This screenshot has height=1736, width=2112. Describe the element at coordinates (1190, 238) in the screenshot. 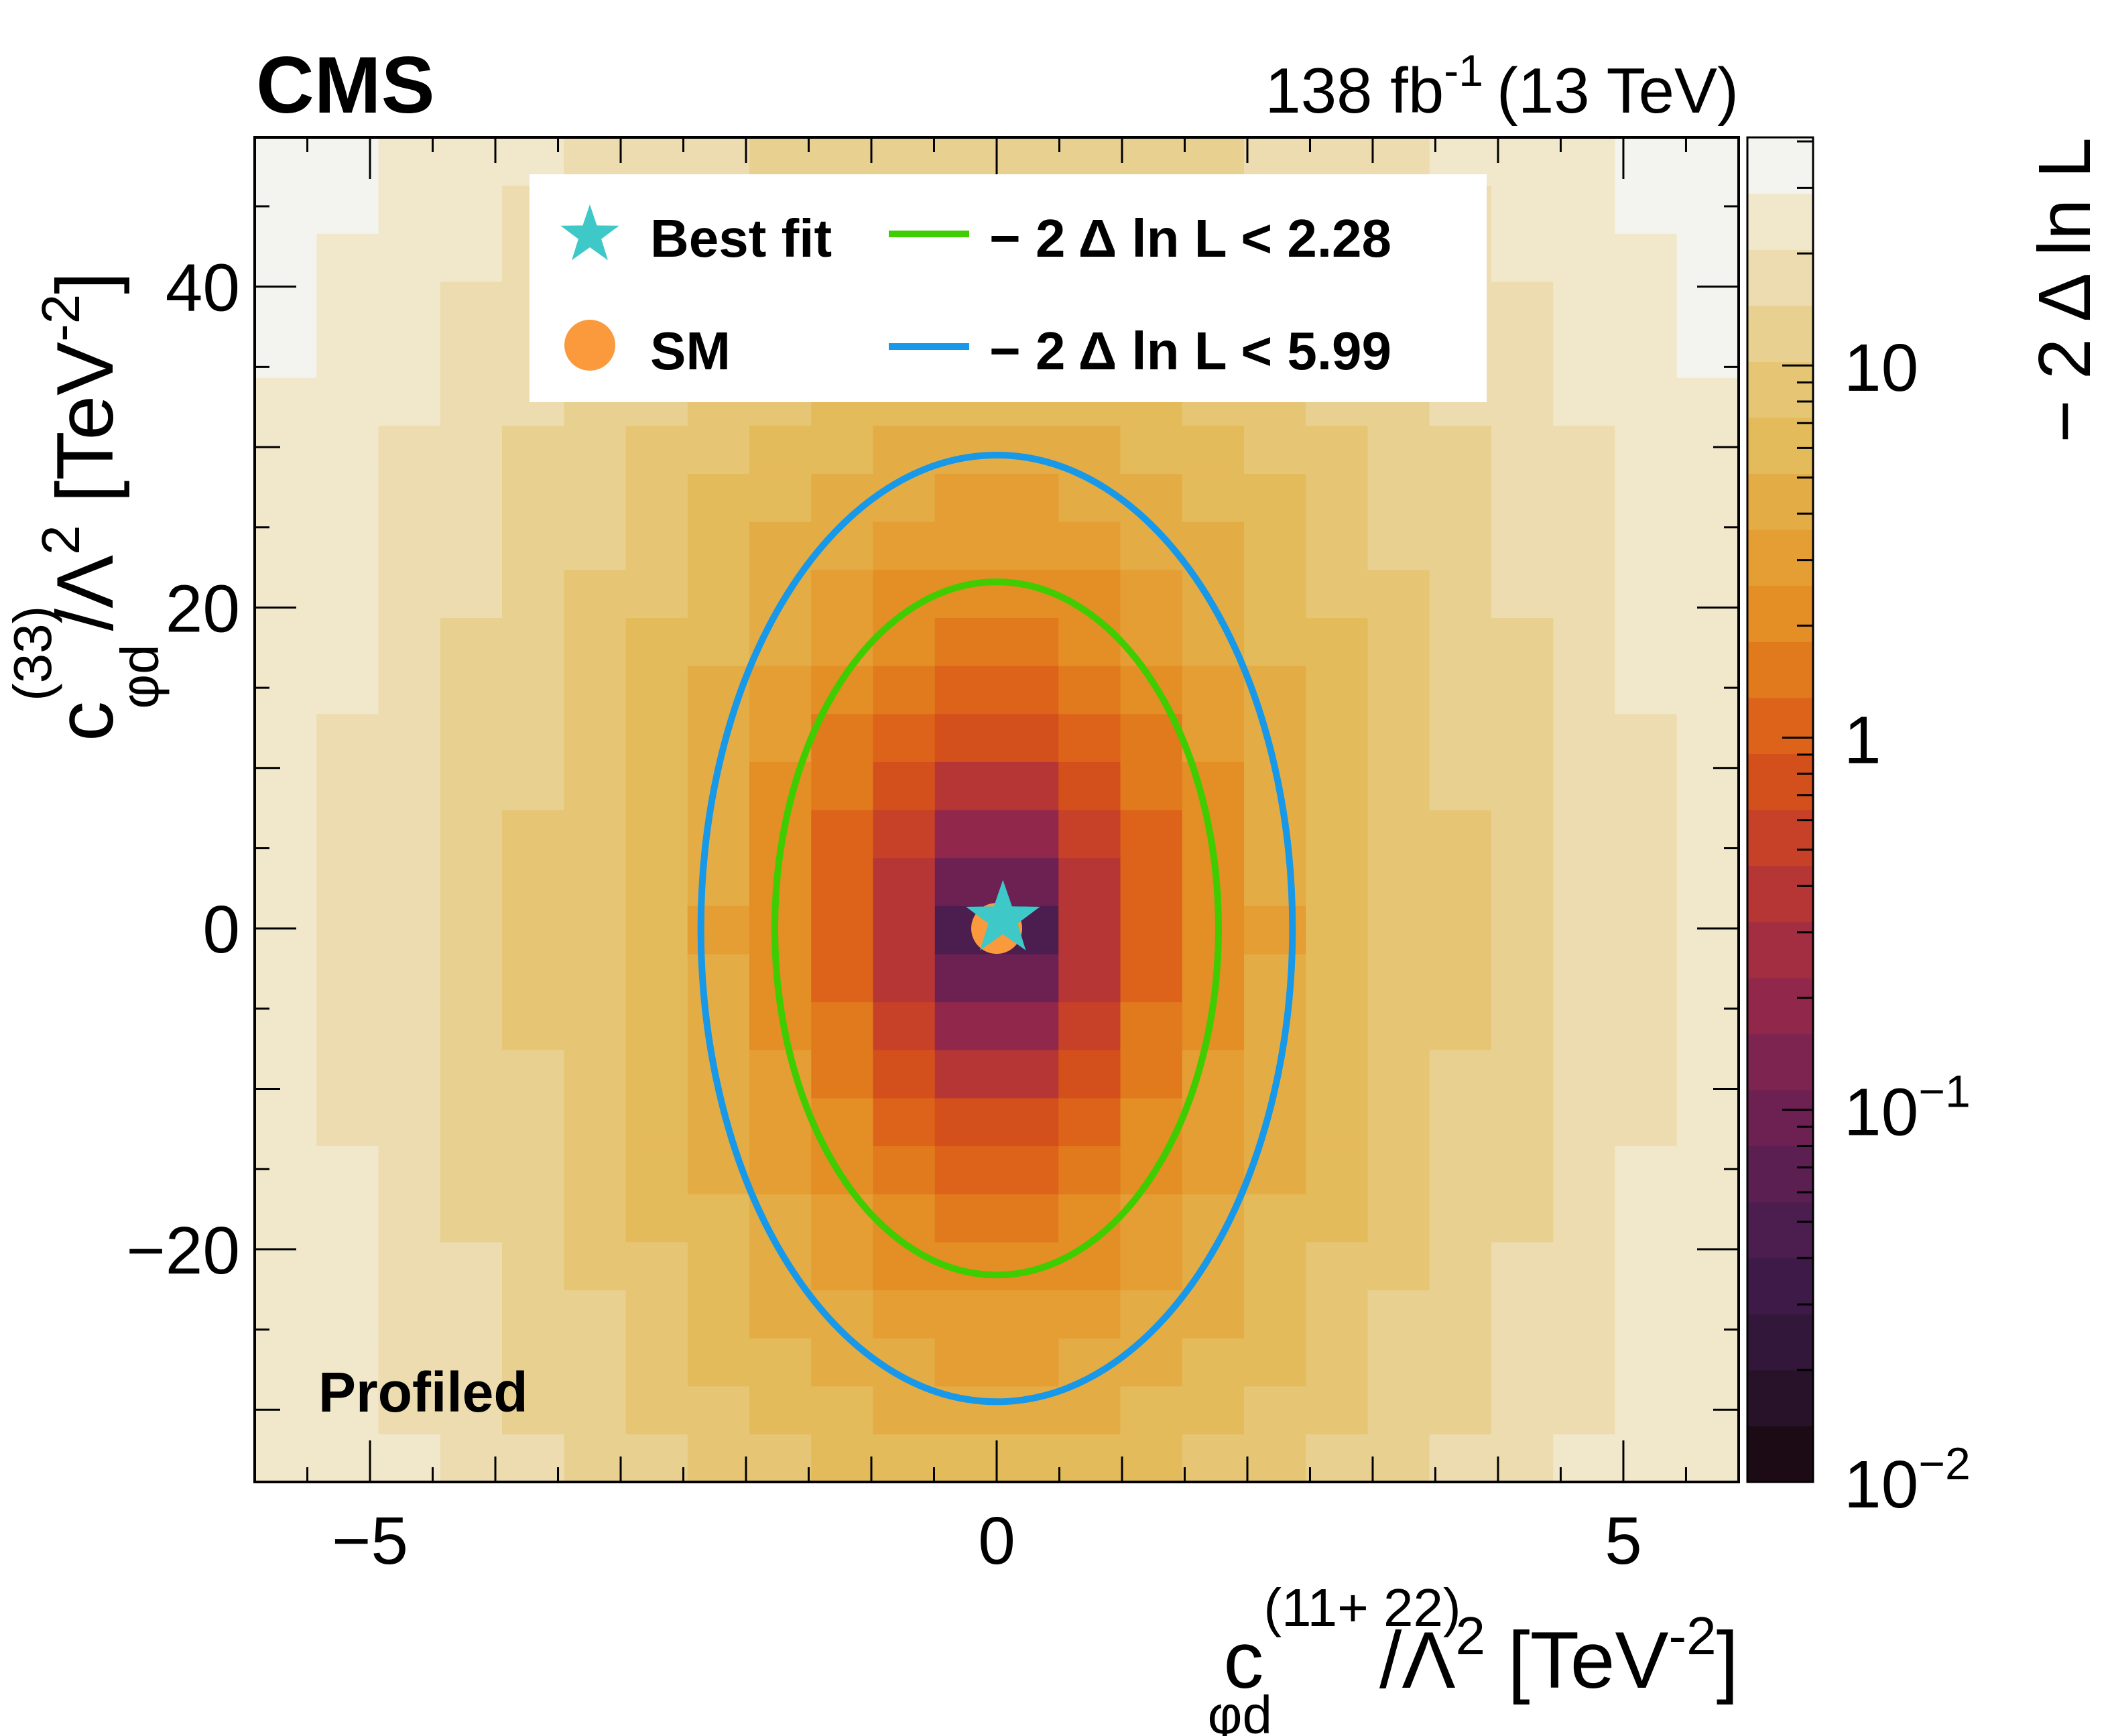

I see `legend-label-contour-1: − 2 Δ ln L < 2.28` at that location.